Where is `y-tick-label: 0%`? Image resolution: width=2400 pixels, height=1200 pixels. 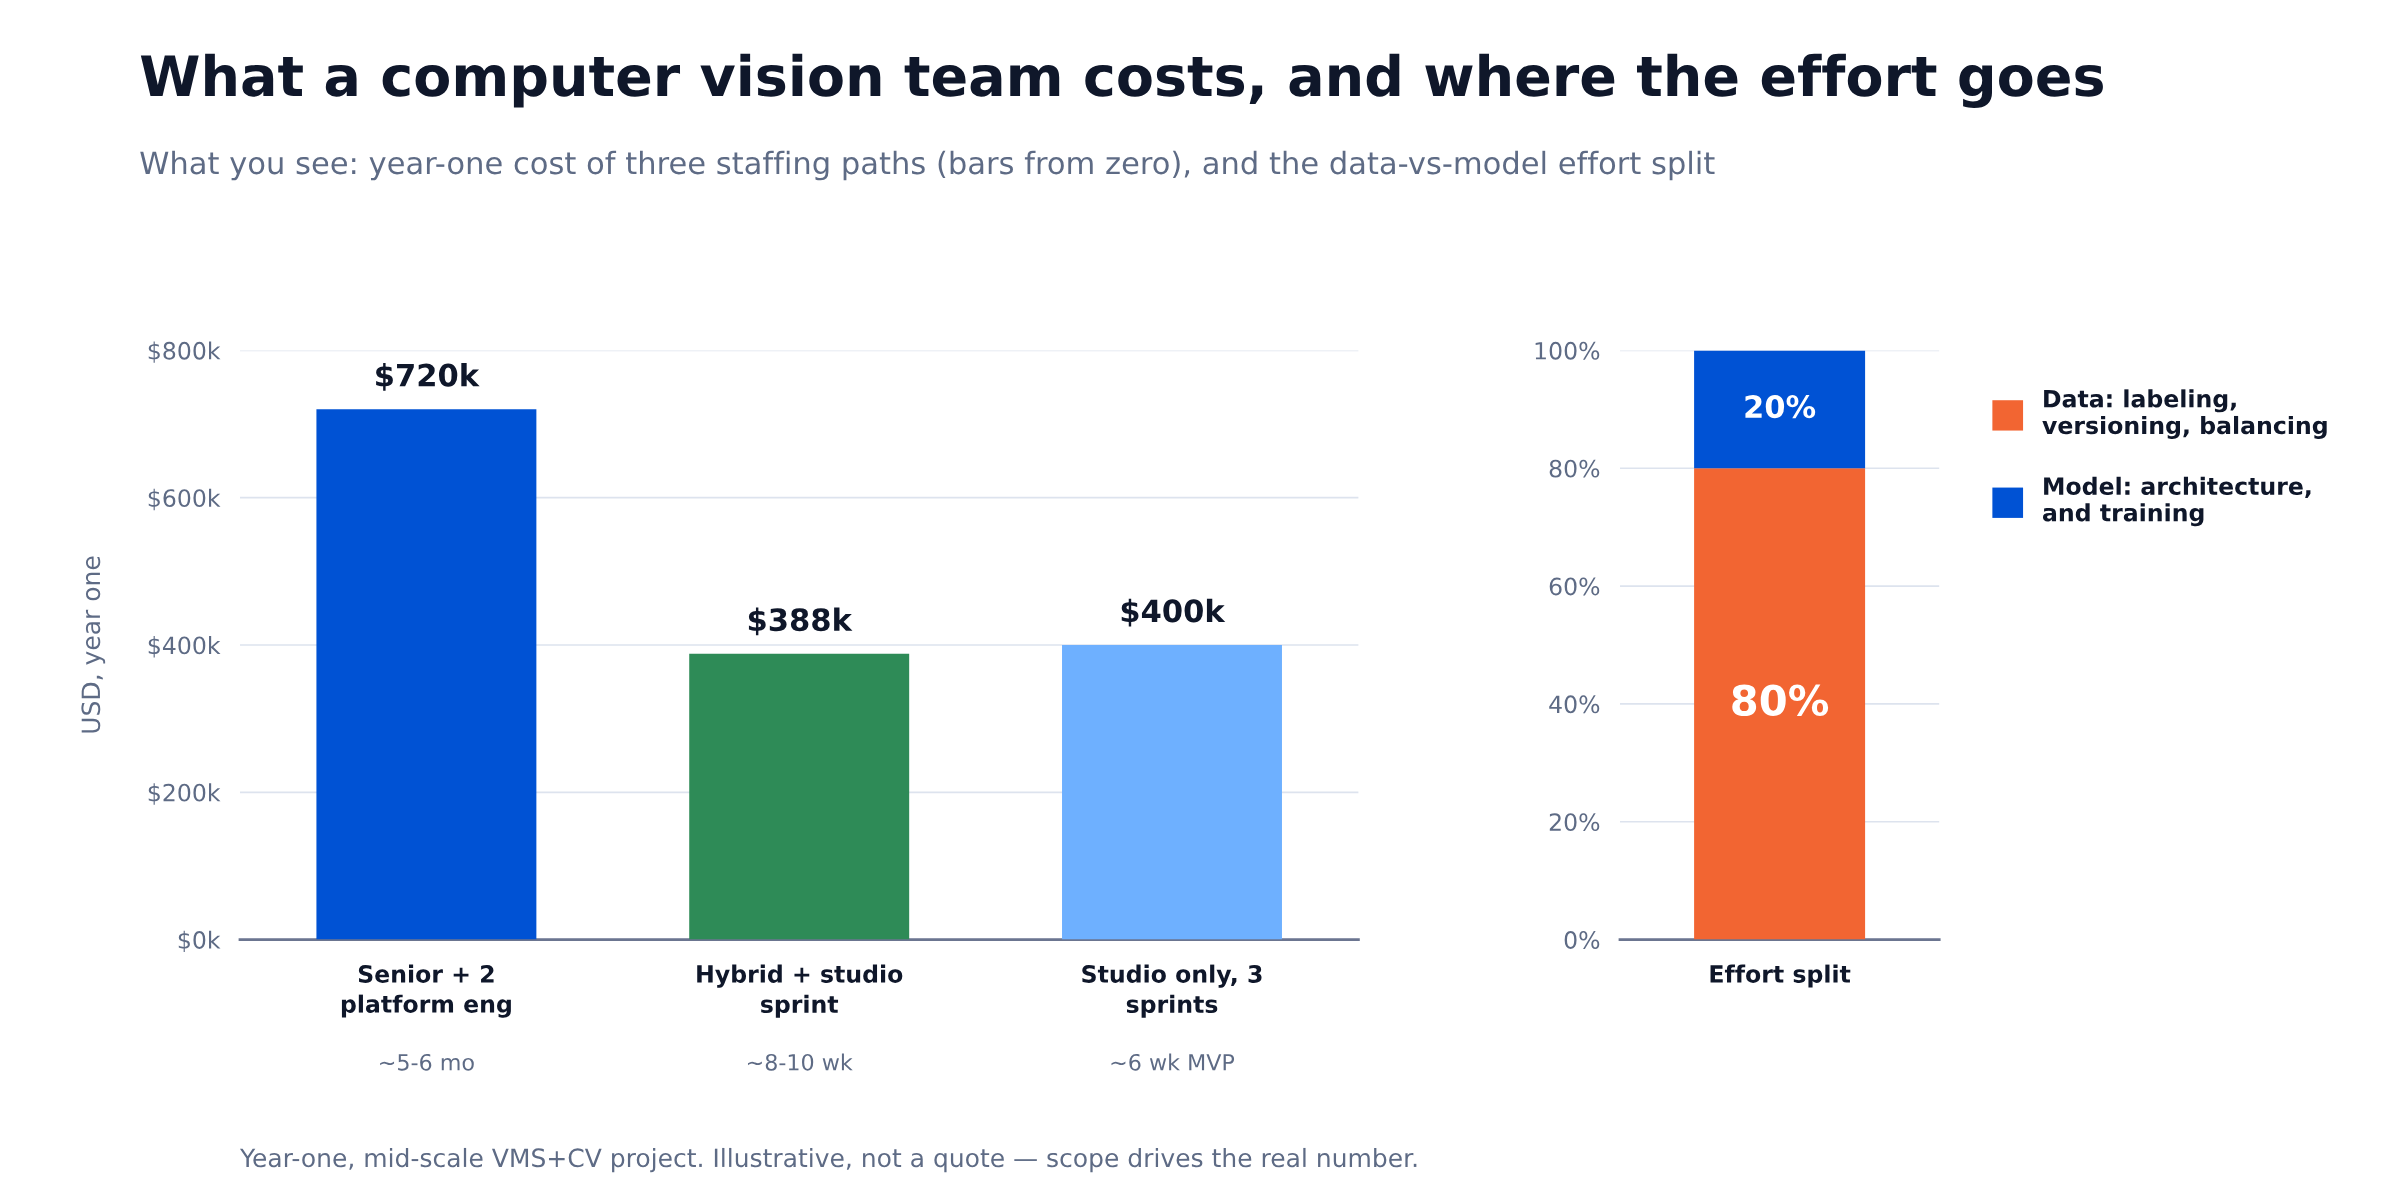
y-tick-label: 0% is located at coordinates (1582, 940).